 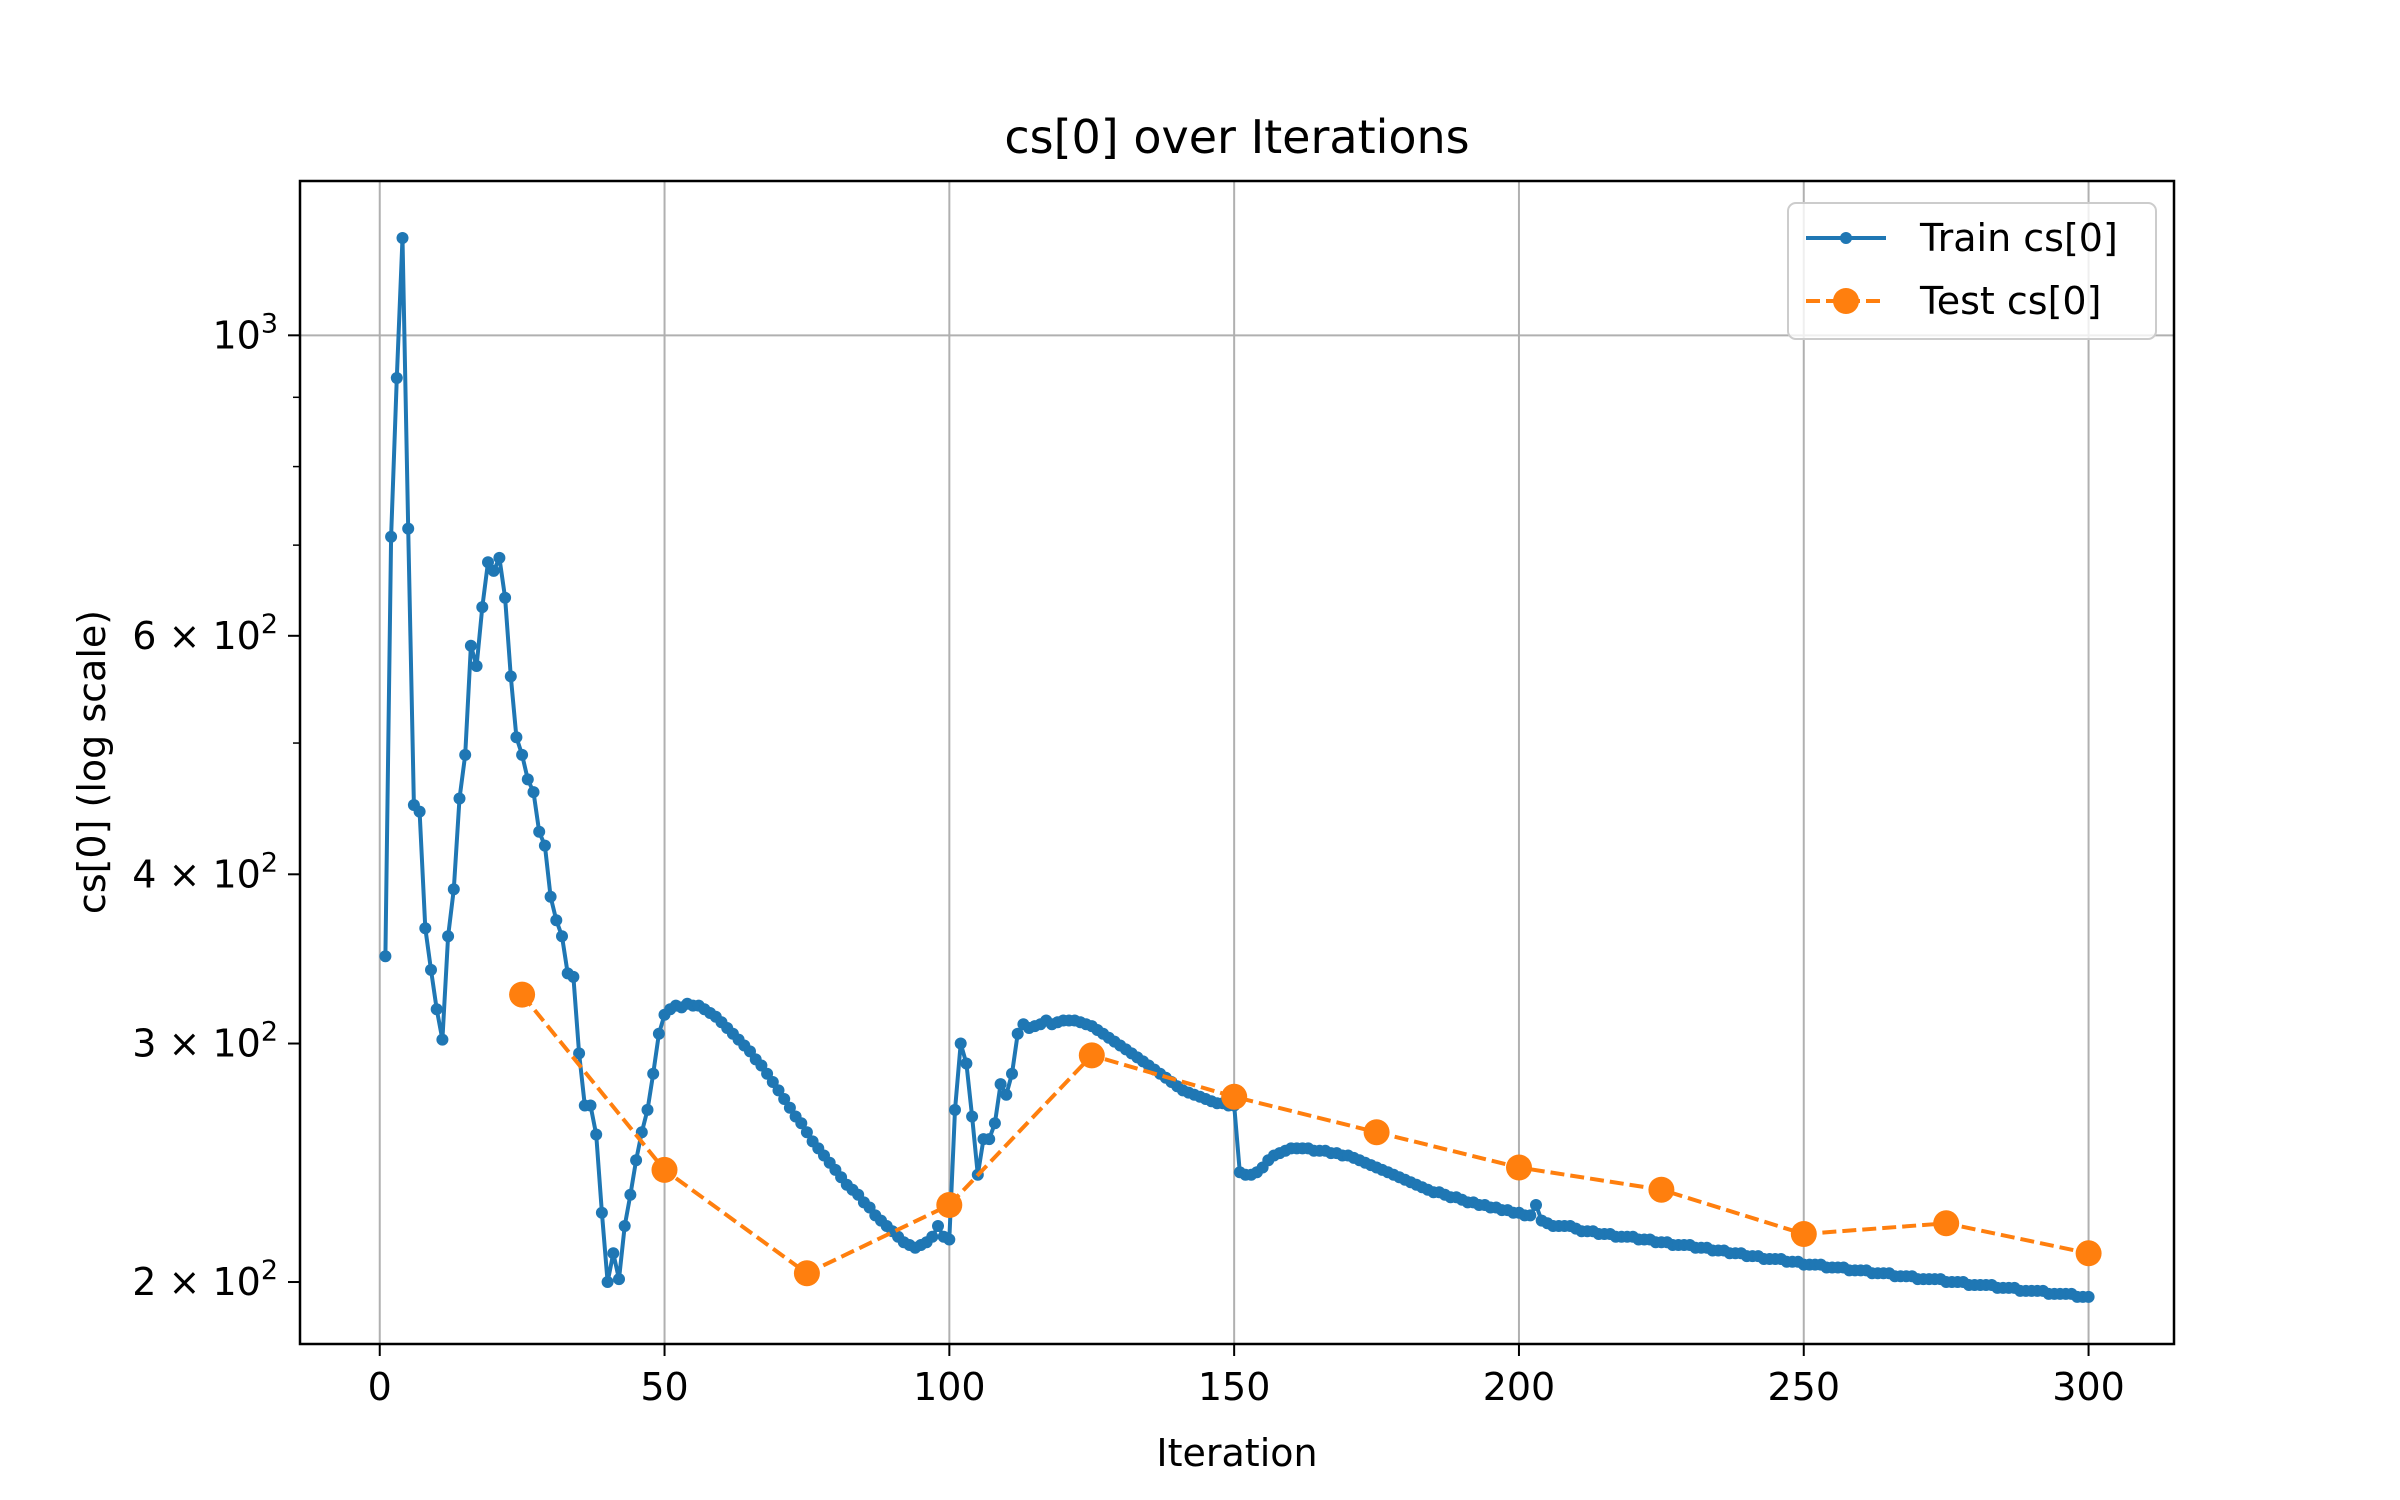 What do you see at coordinates (236, 335) in the screenshot?
I see `y-tick-label-base: 10` at bounding box center [236, 335].